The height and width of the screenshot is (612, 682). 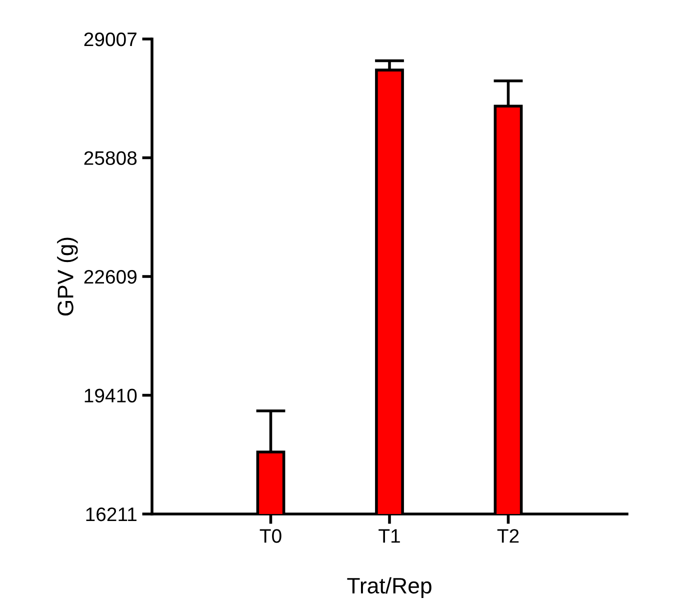 I want to click on y-axis-title: GPV (g), so click(x=67, y=277).